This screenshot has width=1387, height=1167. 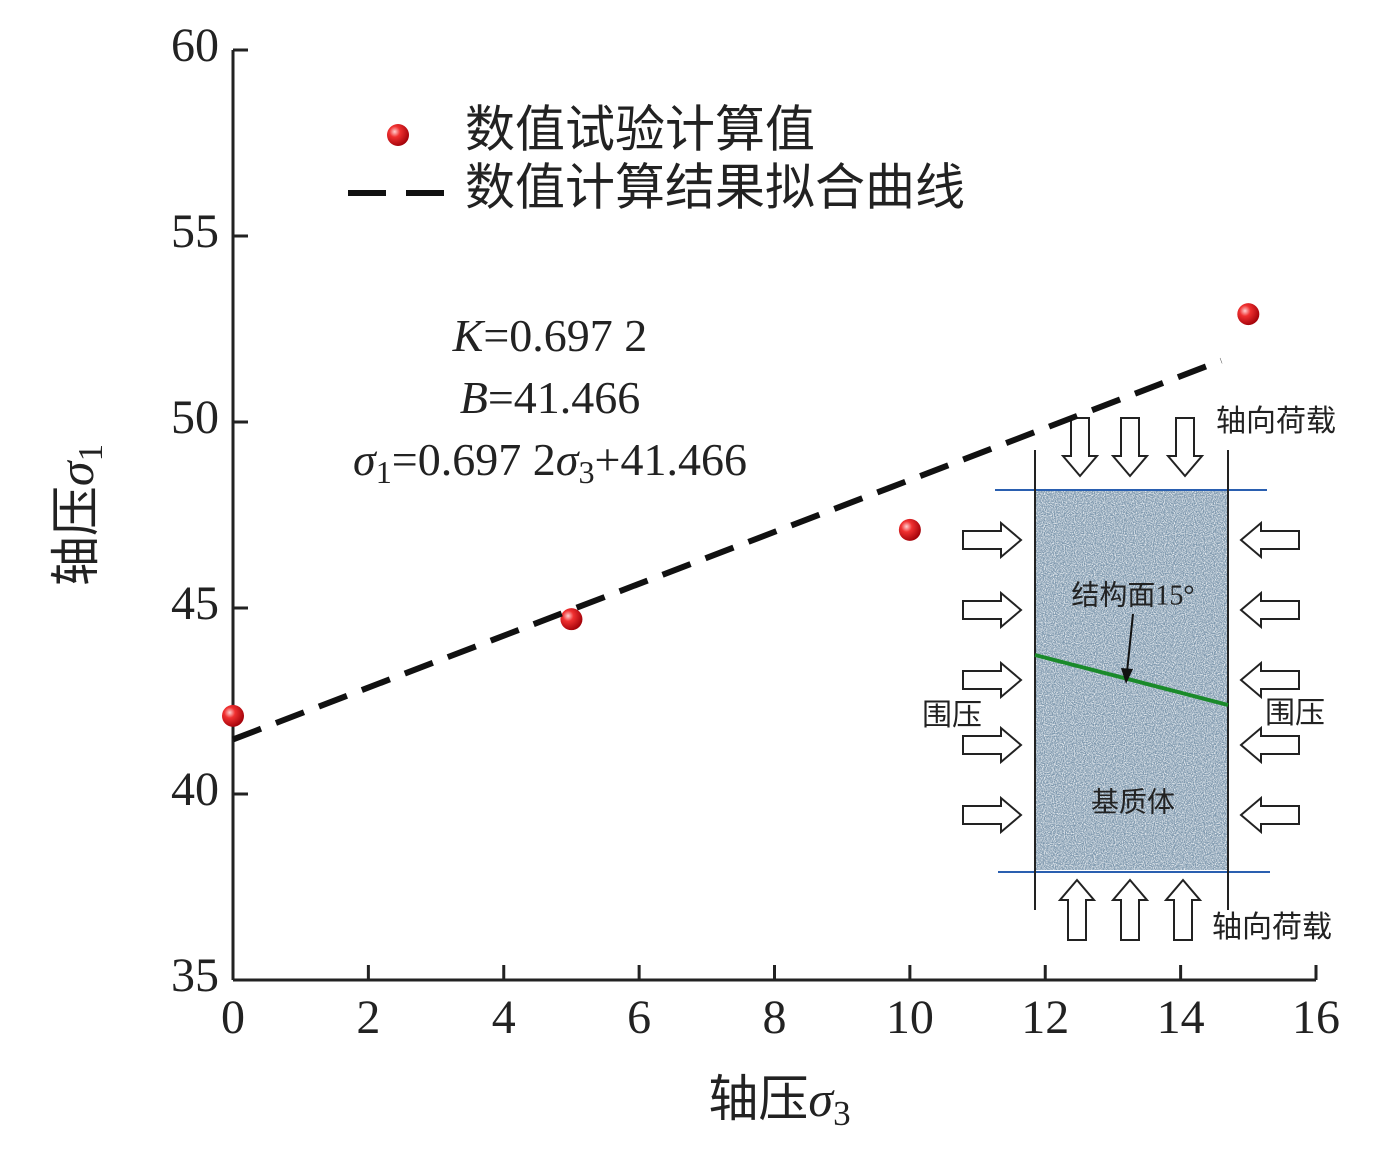 What do you see at coordinates (639, 1017) in the screenshot?
I see `x-tick-label: 6` at bounding box center [639, 1017].